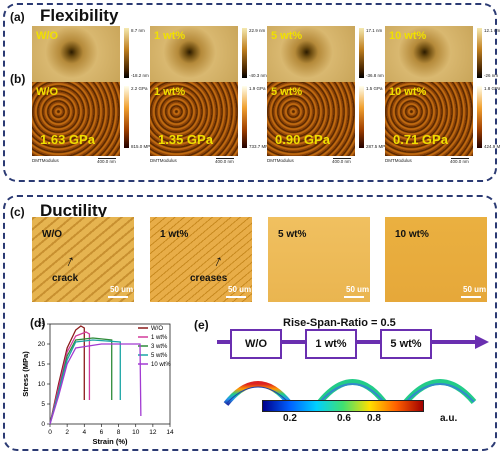 The width and height of the screenshot is (500, 452). What do you see at coordinates (377, 146) in the screenshot?
I see `modulus-cbar-bottom: 287.5 MPa` at bounding box center [377, 146].